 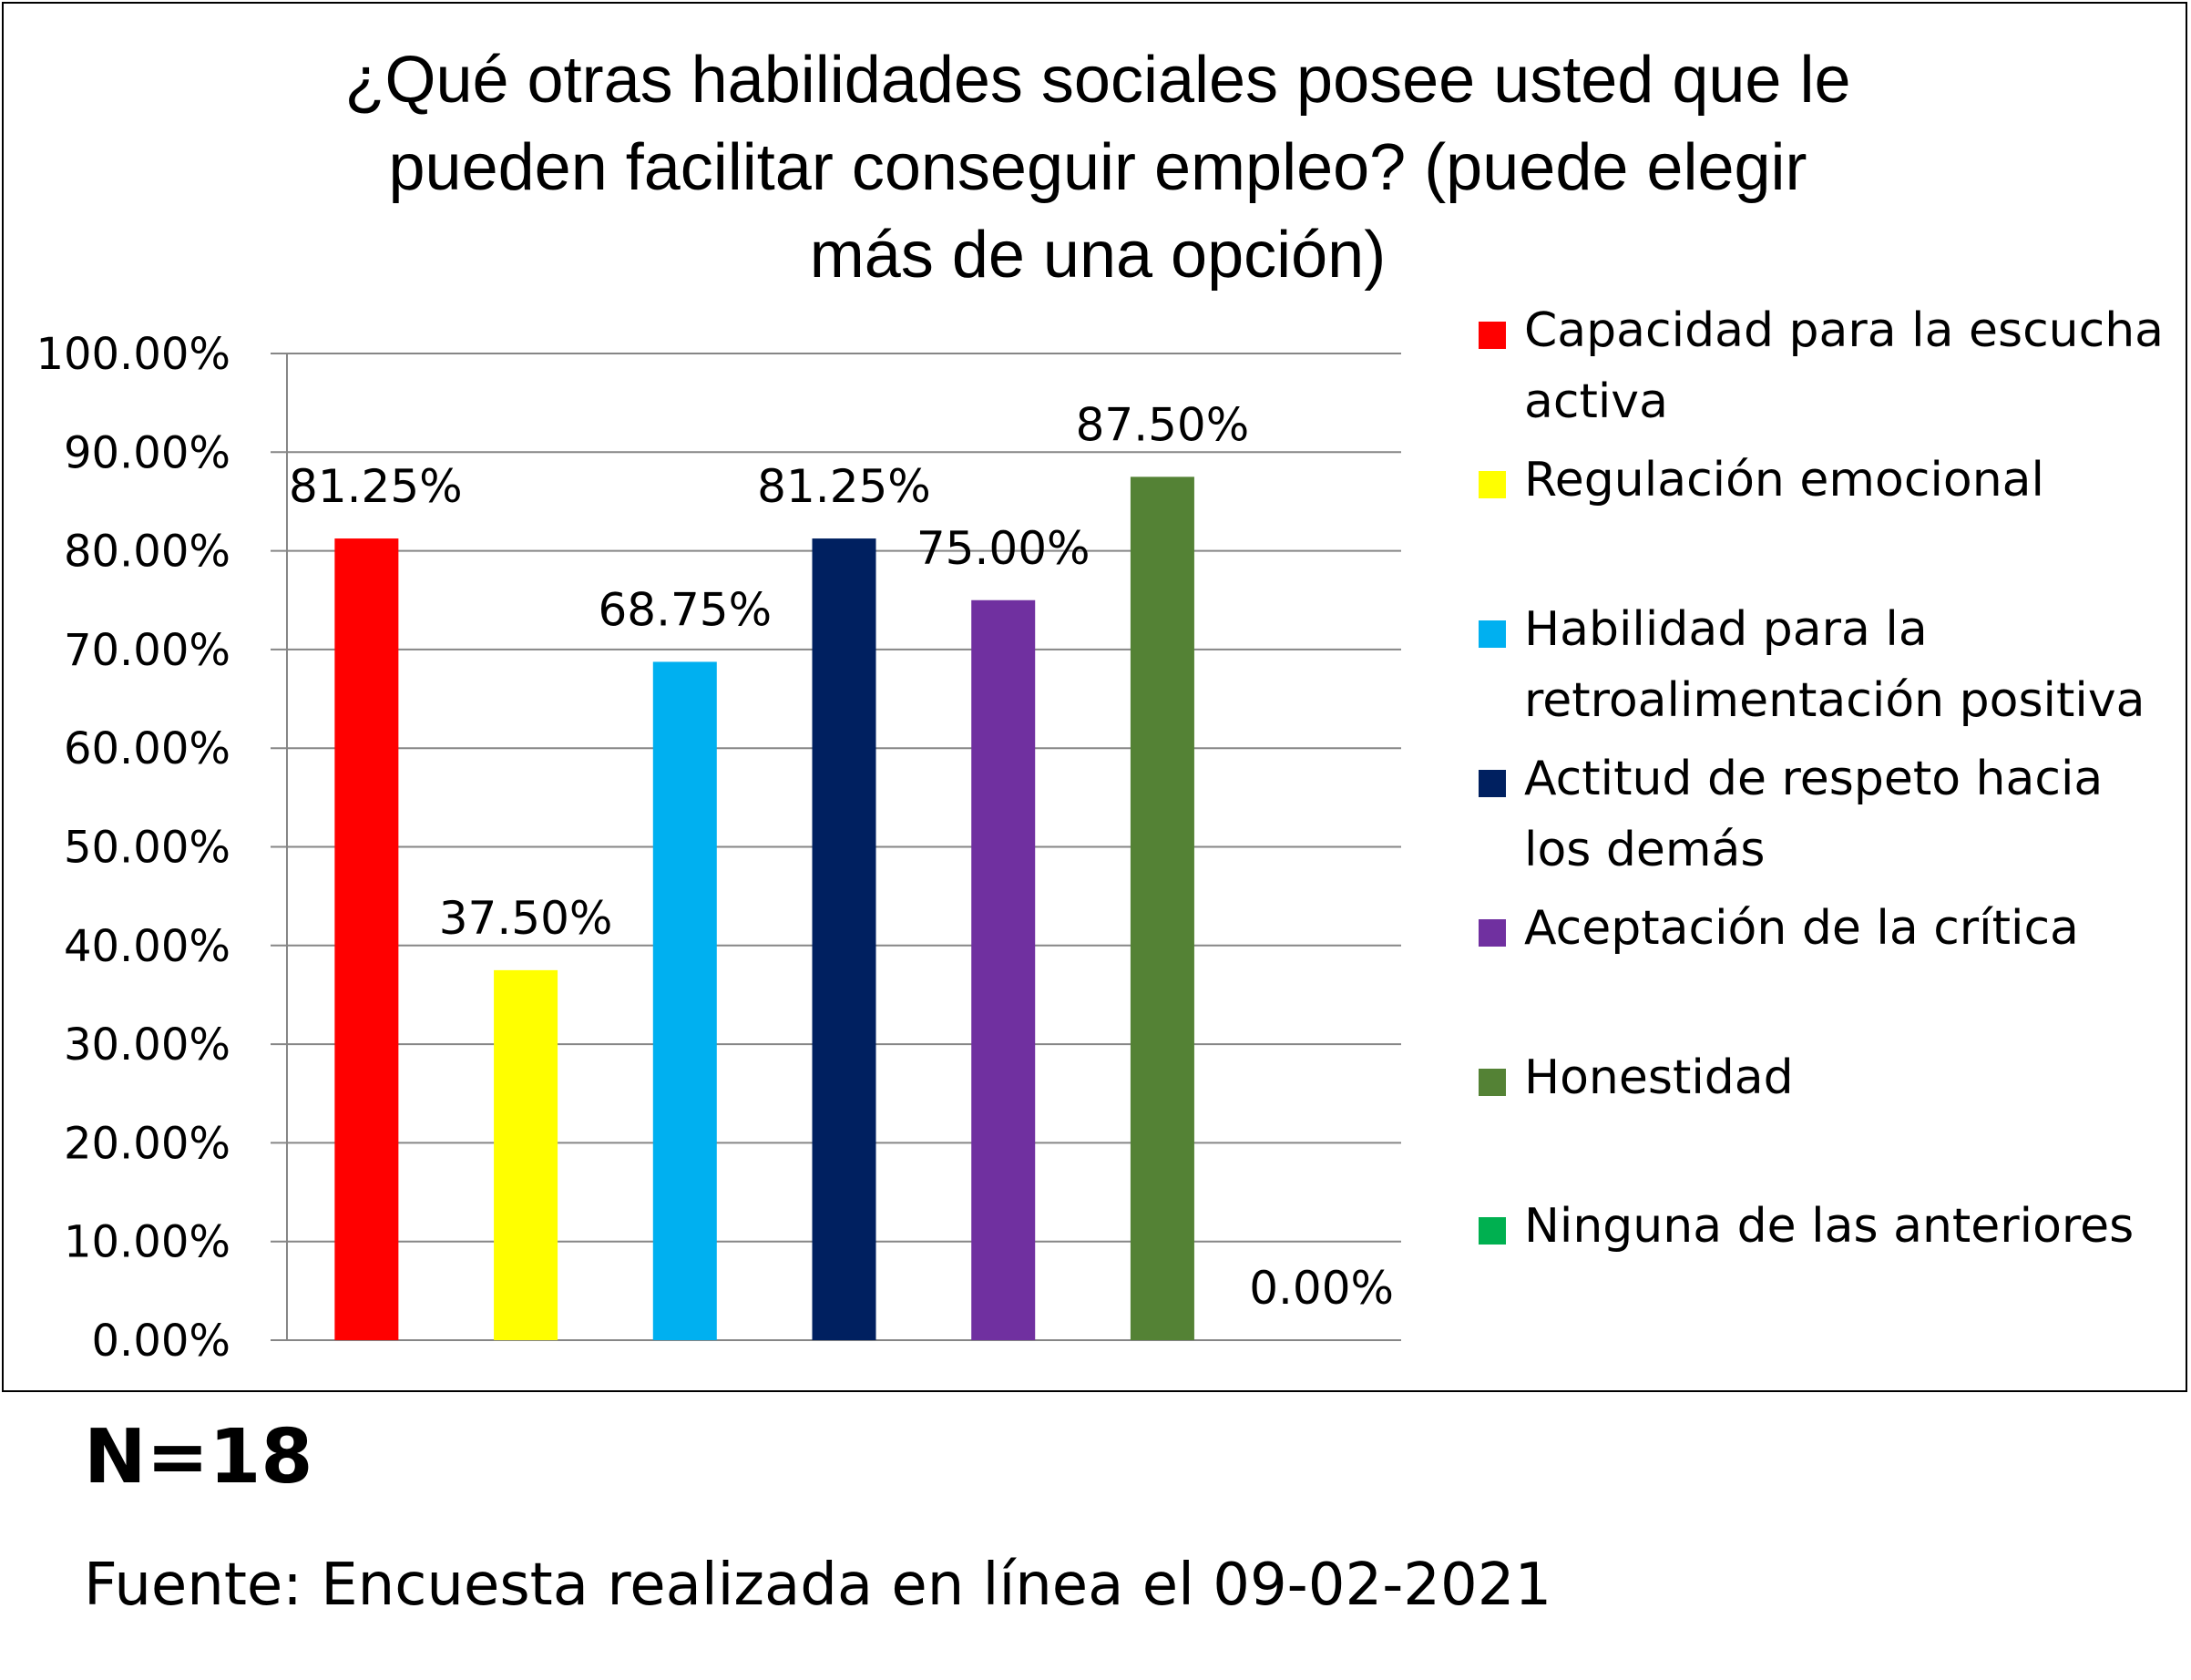 I want to click on legend-label: retroalimentación positiva, so click(x=1834, y=701).